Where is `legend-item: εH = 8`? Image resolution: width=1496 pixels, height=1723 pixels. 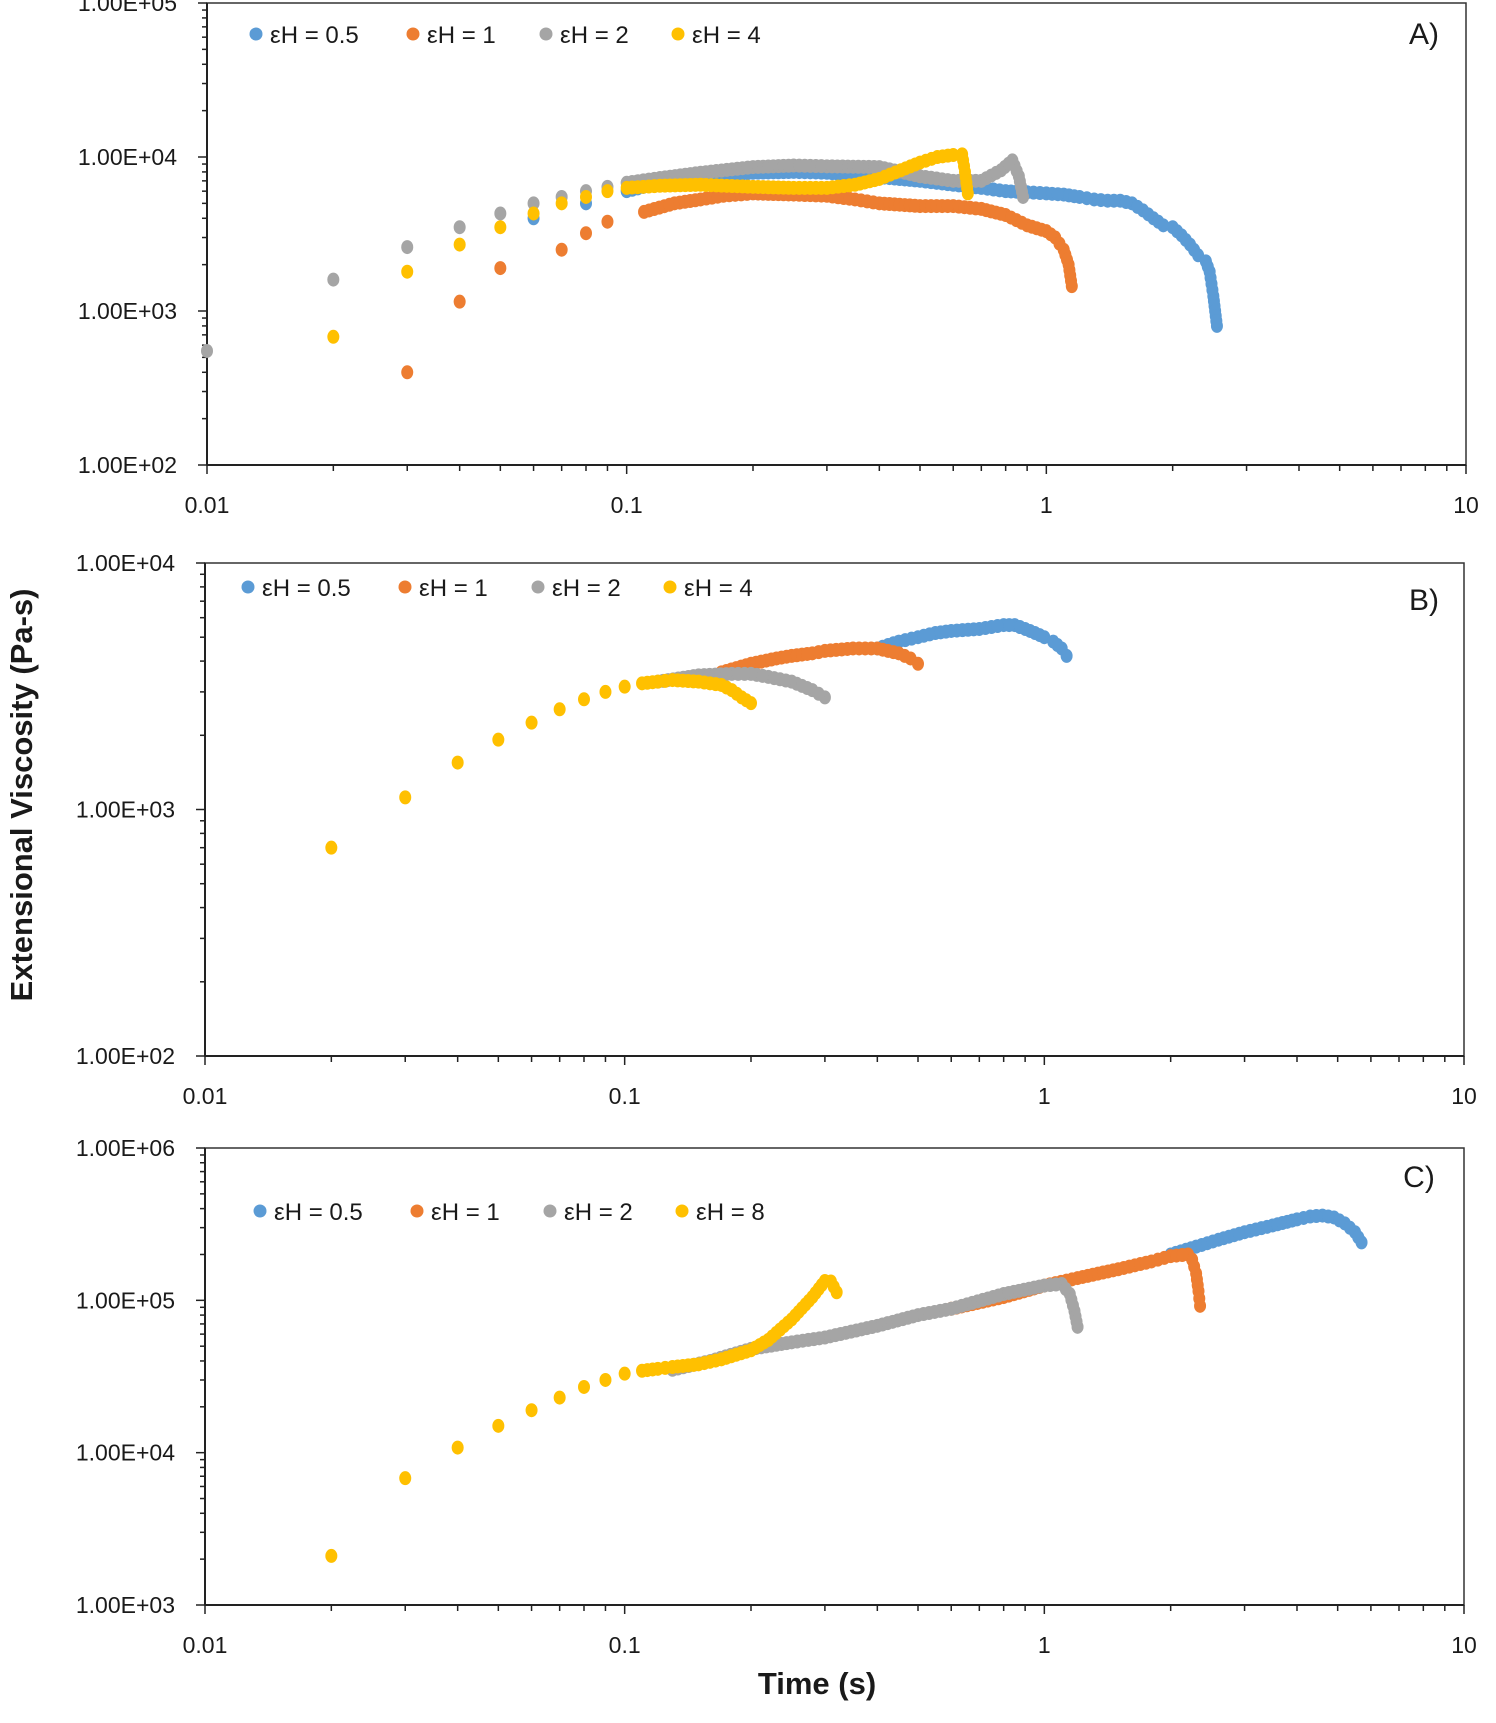
legend-item: εH = 8 is located at coordinates (720, 1212).